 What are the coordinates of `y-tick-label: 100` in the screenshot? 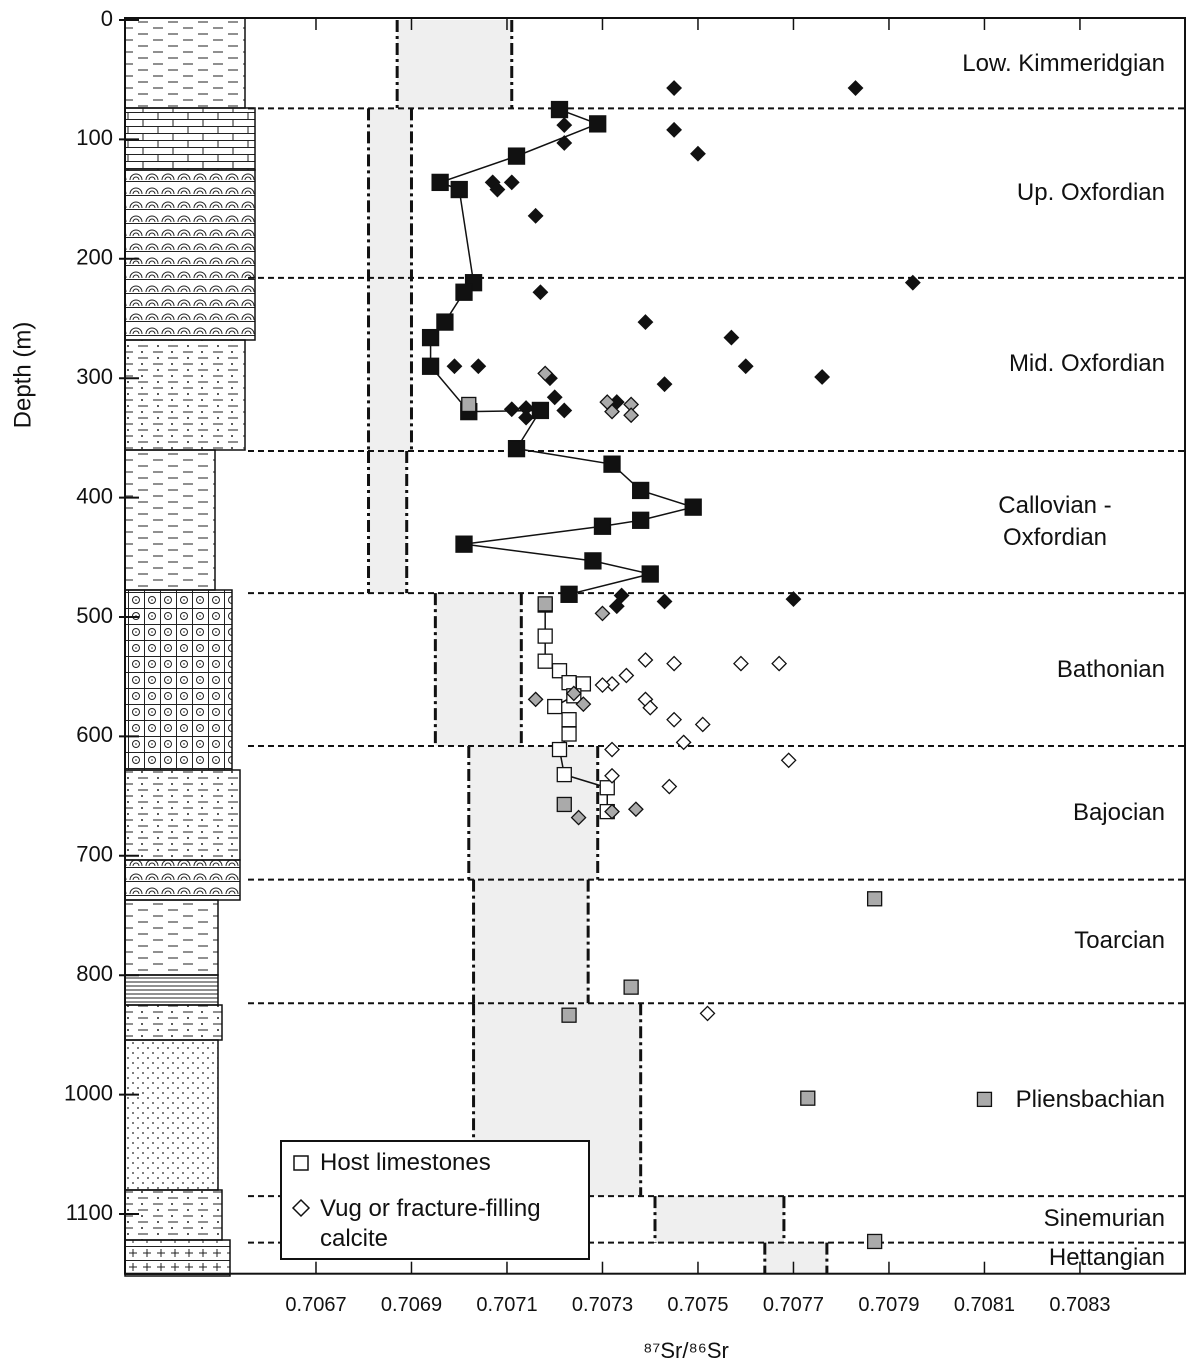 It's located at (94, 137).